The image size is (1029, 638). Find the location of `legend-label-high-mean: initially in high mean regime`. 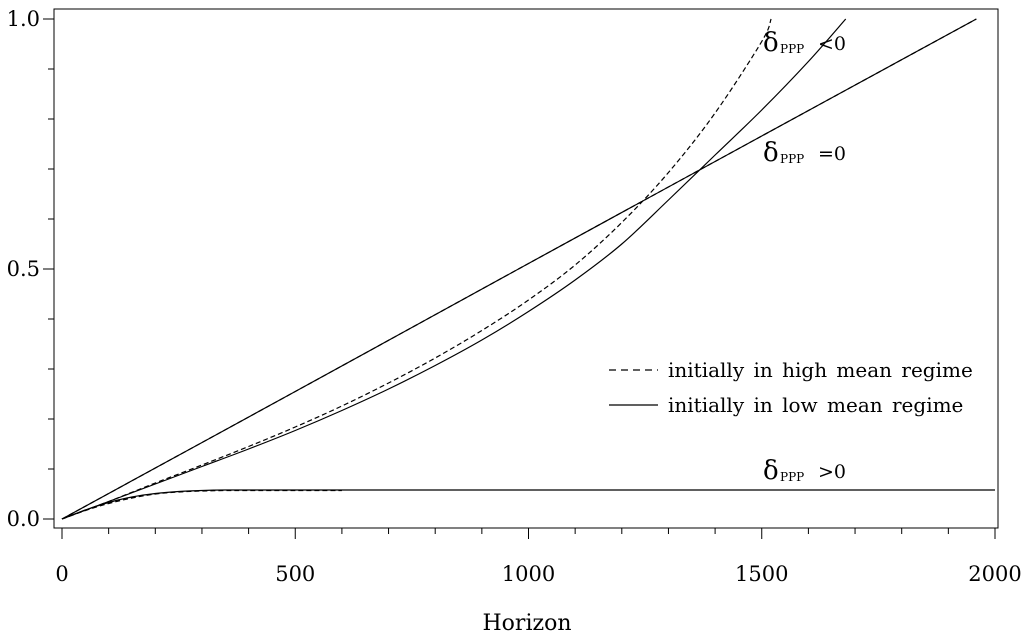

legend-label-high-mean: initially in high mean regime is located at coordinates (820, 370).